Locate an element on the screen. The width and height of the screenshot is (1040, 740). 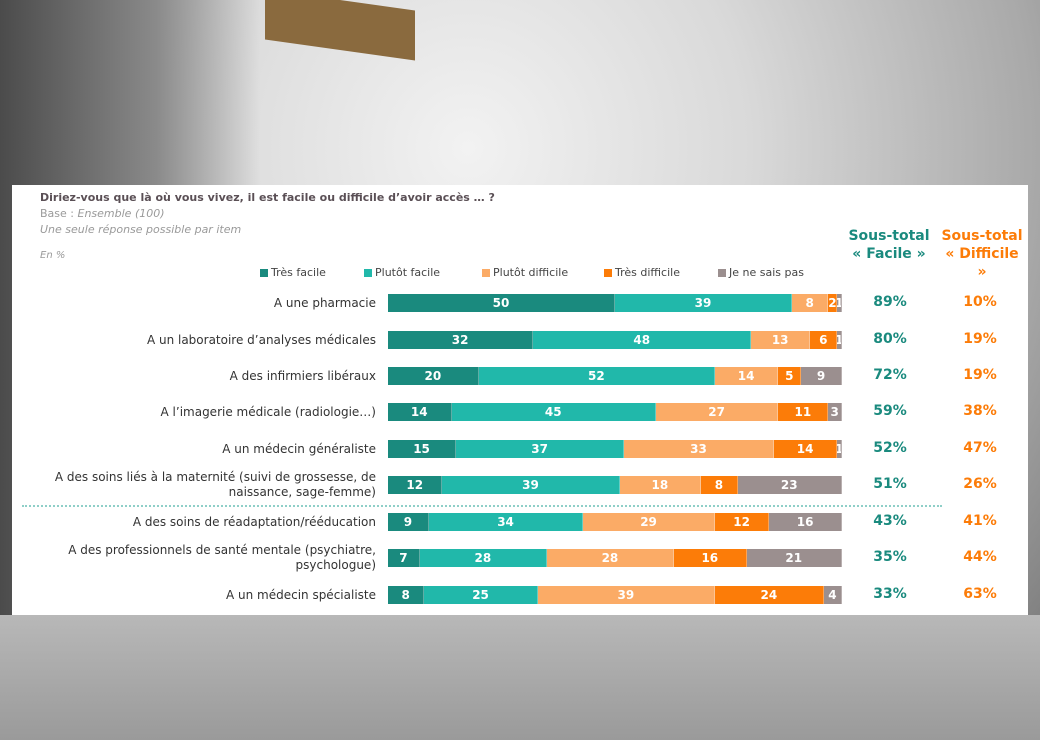
subtotal-difficile-value: 10% is located at coordinates (980, 302).